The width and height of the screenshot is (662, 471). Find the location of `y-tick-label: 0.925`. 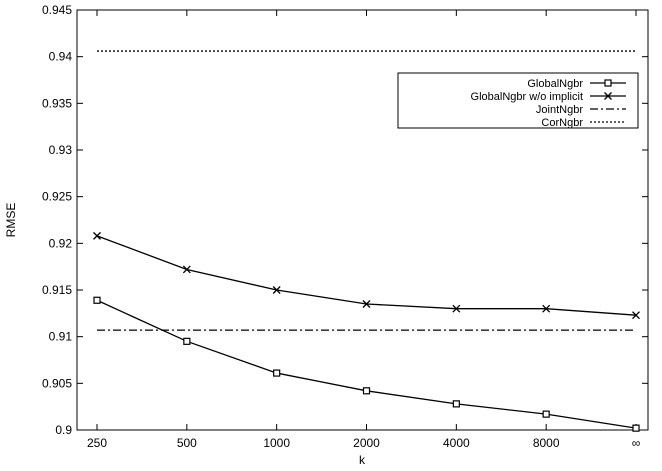

y-tick-label: 0.925 is located at coordinates (57, 197).